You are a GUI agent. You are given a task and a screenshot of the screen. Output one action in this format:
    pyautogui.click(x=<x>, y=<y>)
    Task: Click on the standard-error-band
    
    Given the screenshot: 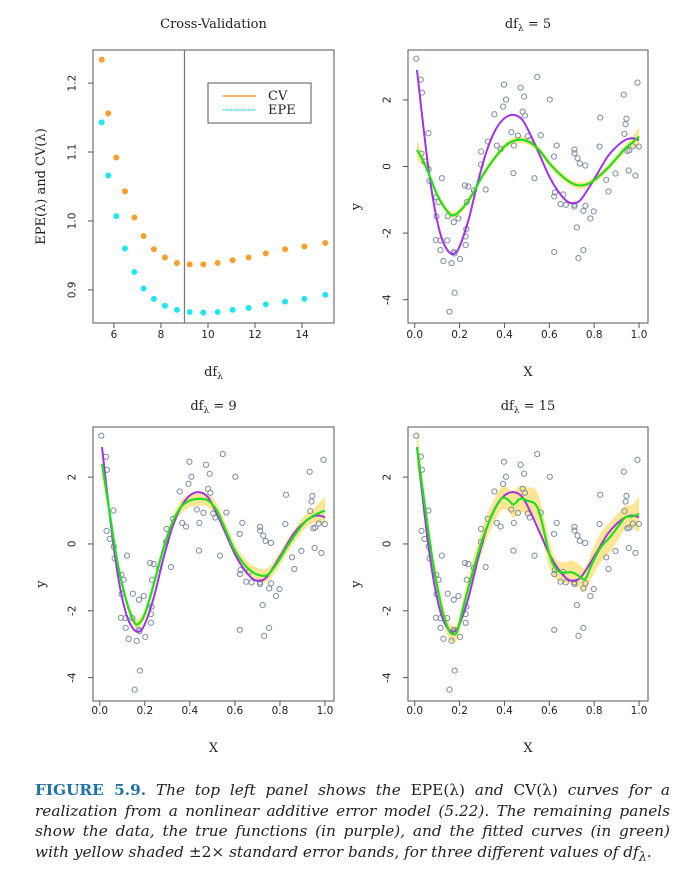 What is the action you would take?
    pyautogui.click(x=528, y=535)
    